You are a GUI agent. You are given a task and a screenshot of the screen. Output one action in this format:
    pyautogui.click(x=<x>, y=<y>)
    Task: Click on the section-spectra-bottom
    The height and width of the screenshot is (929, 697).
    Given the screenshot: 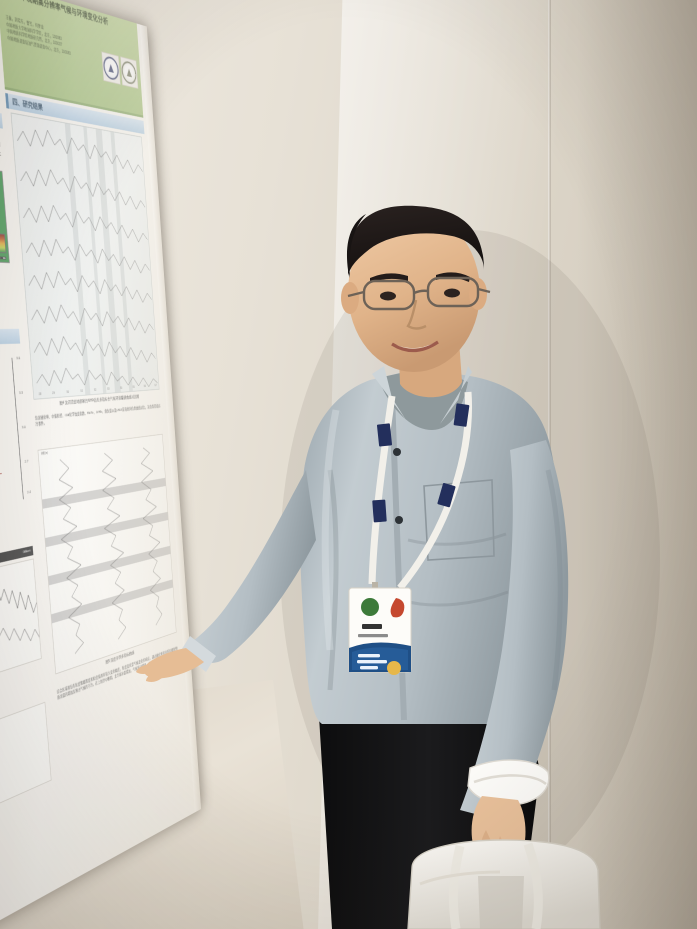 What is the action you would take?
    pyautogui.click(x=27, y=774)
    